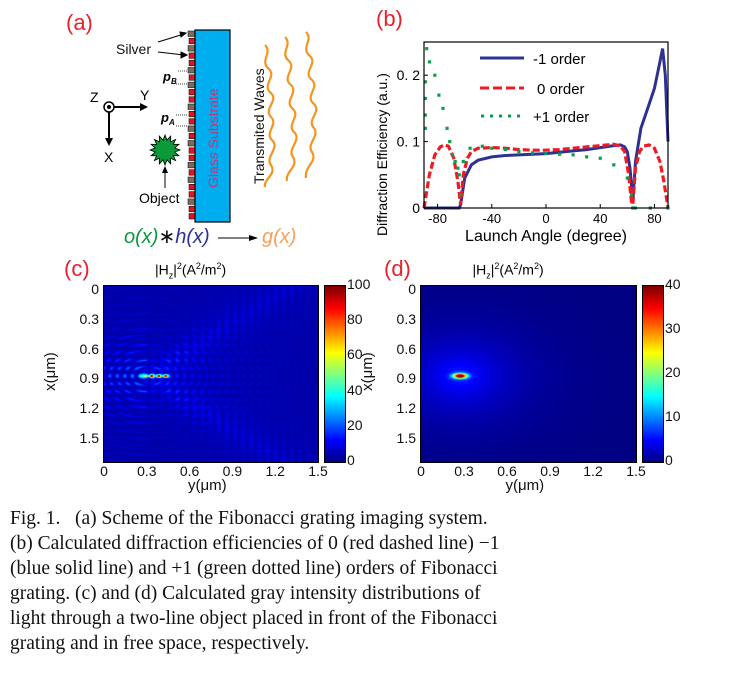 The height and width of the screenshot is (688, 737). I want to click on waves-label: Transmited Waves, so click(259, 126).